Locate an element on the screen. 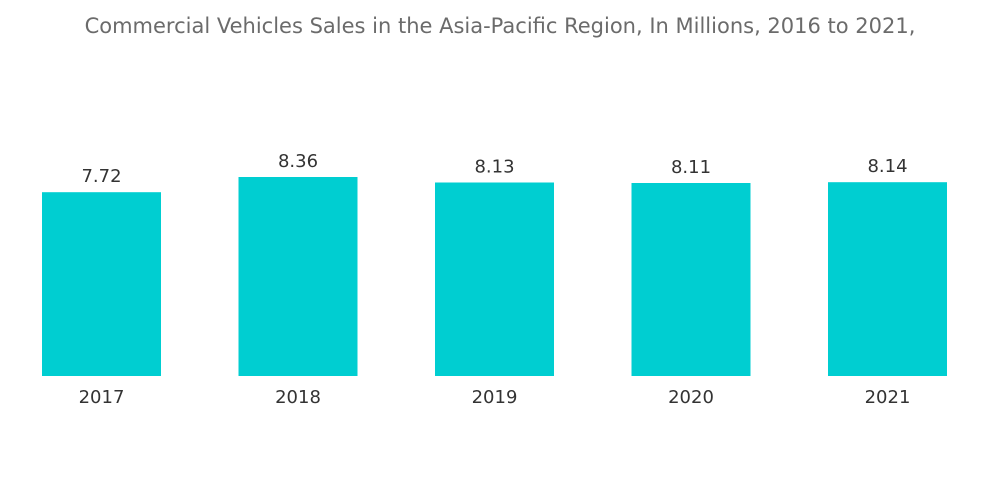  x-tick-2019: 2019 is located at coordinates (495, 397).